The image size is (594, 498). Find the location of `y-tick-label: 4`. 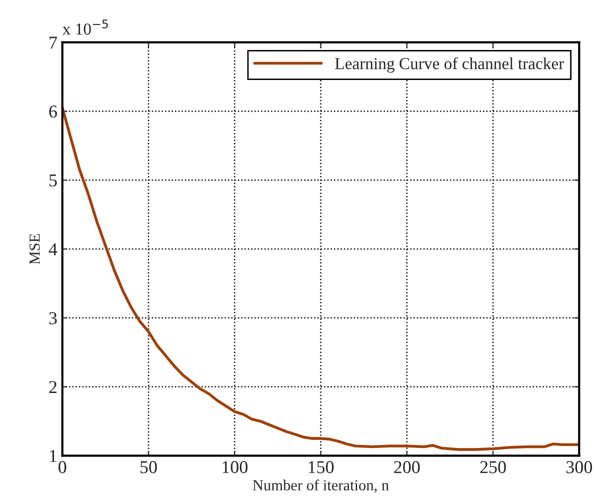

y-tick-label: 4 is located at coordinates (53, 249).